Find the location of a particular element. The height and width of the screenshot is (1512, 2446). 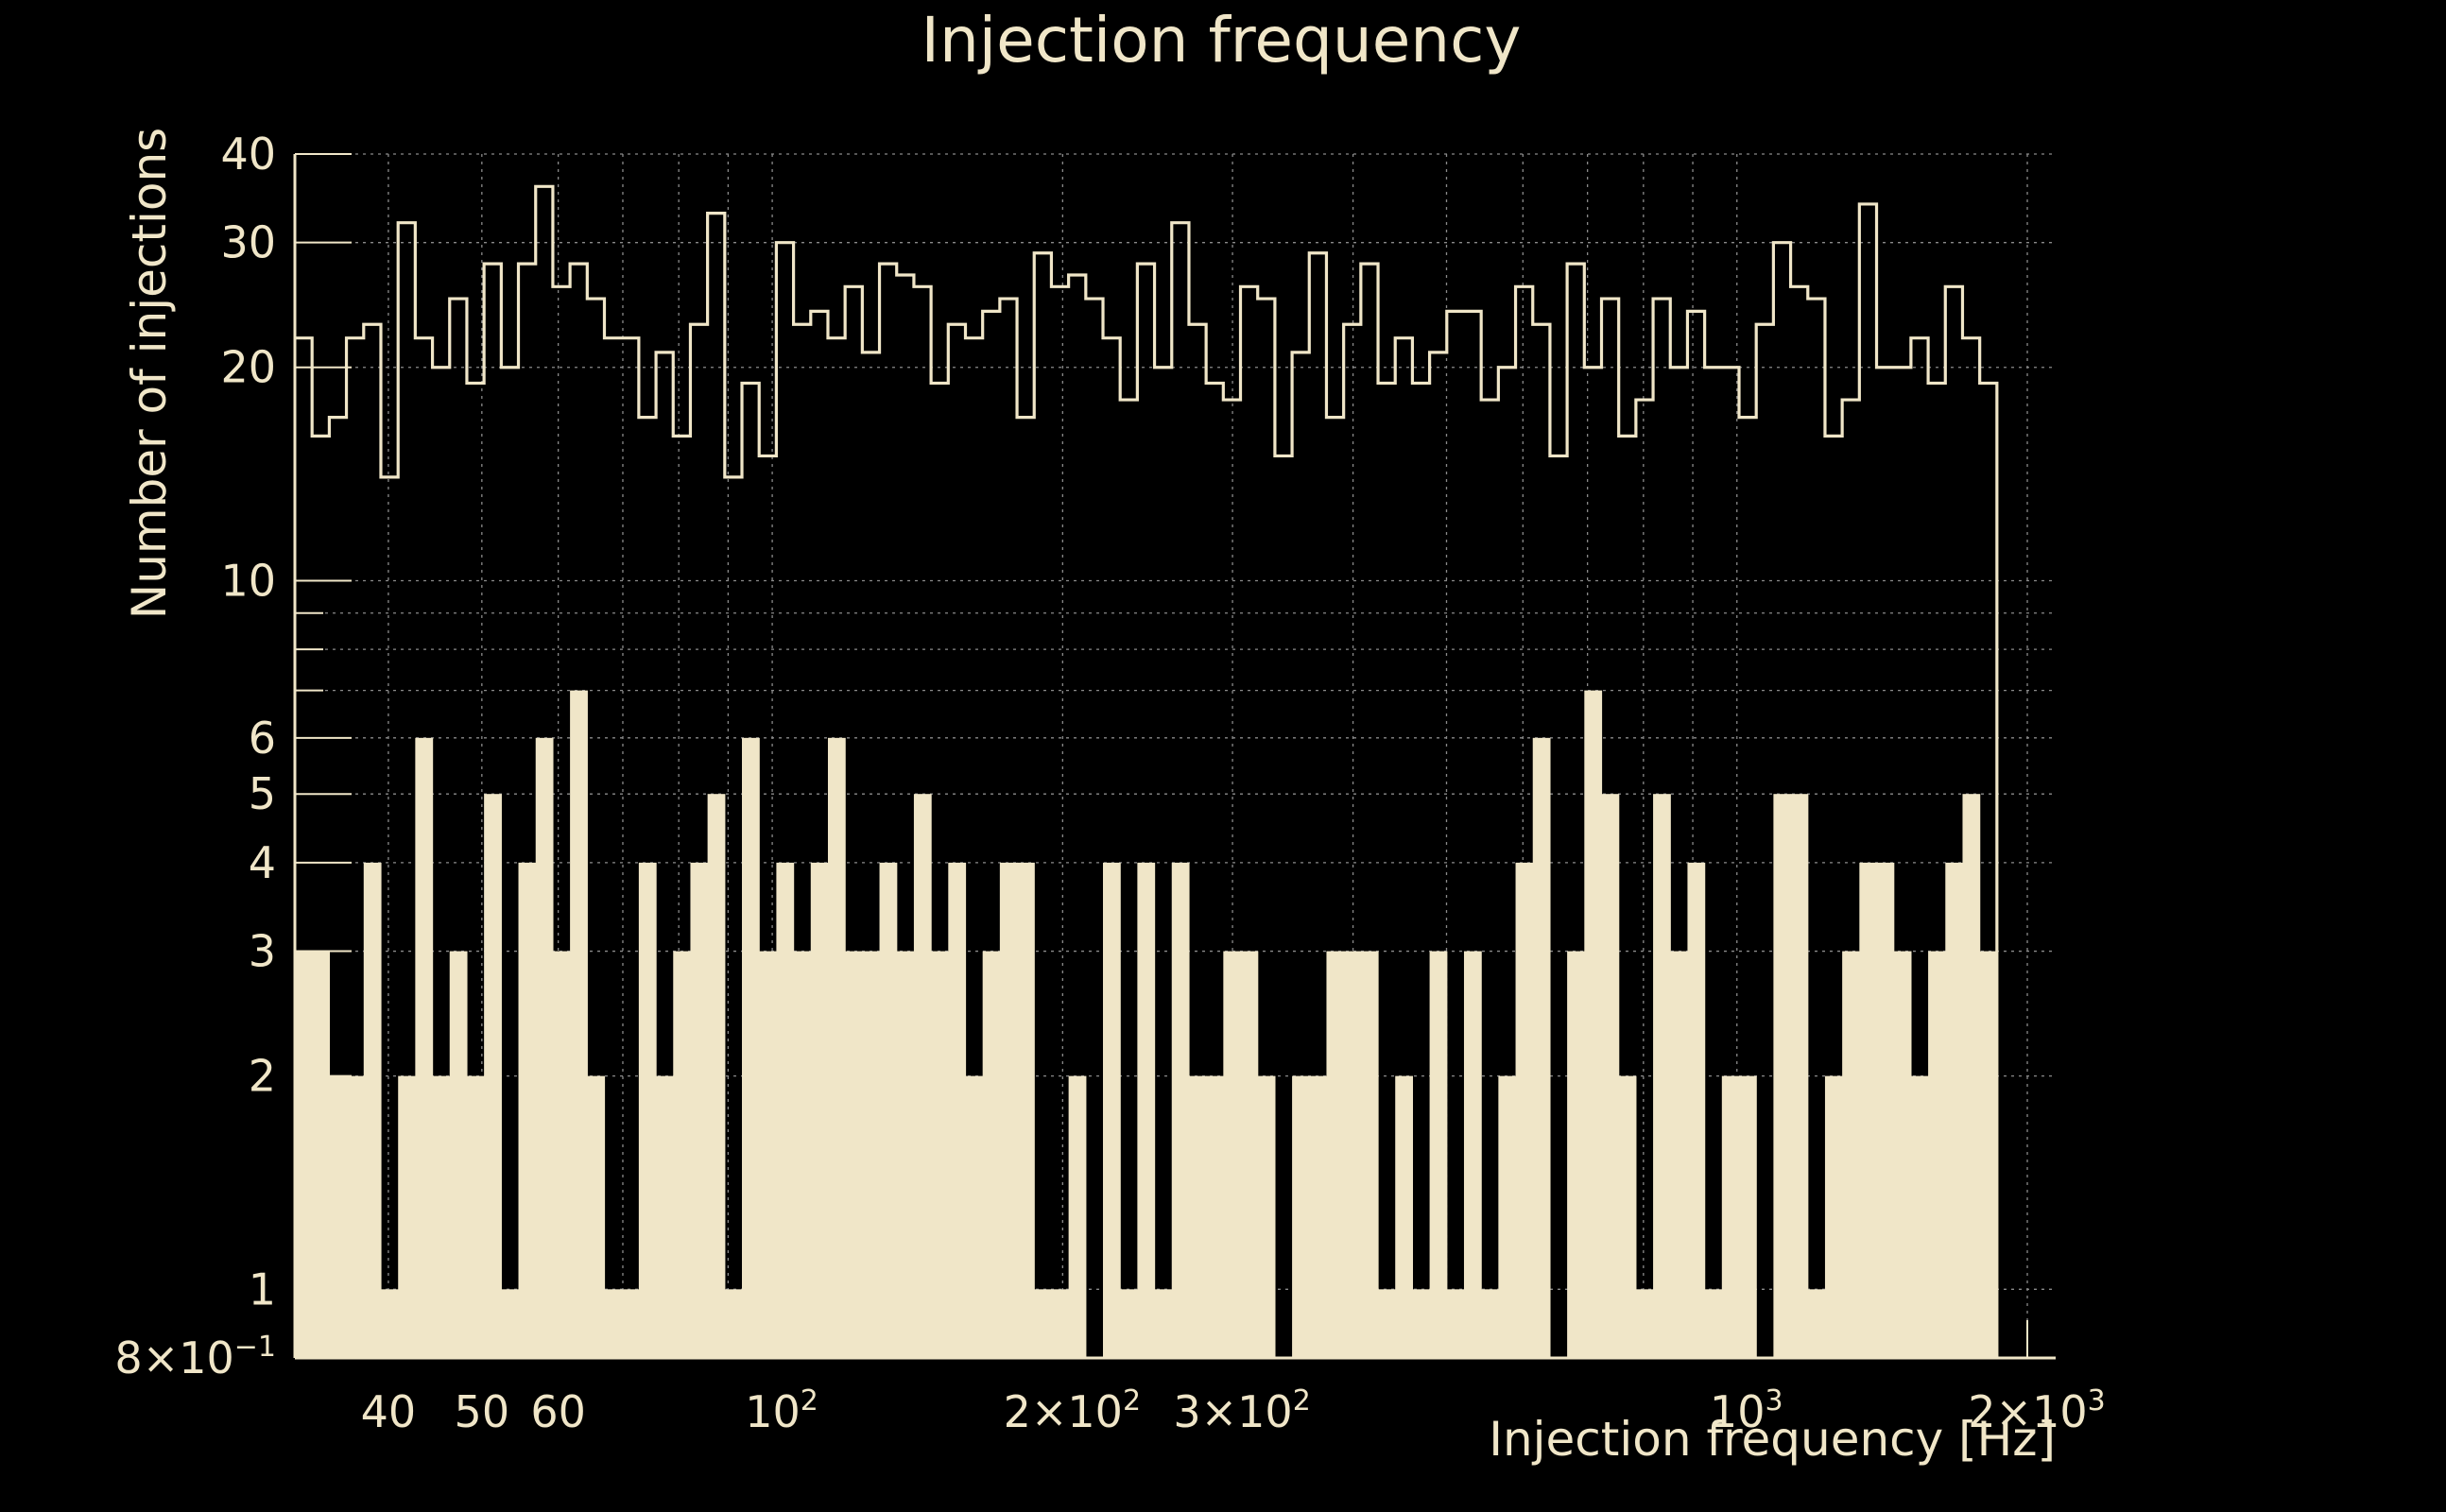

y-tick-label: 4 is located at coordinates (262, 862).